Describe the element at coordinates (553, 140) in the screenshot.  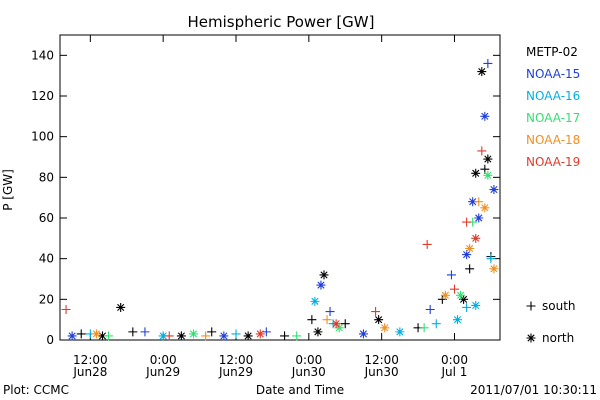
I see `legend-item: NOAA-18` at that location.